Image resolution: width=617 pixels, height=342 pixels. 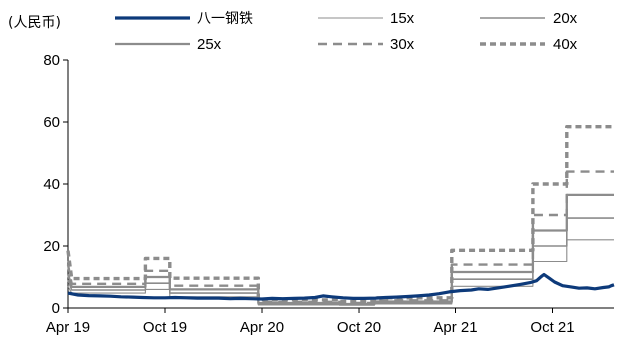 What do you see at coordinates (51, 60) in the screenshot?
I see `y-tick-label: 80` at bounding box center [51, 60].